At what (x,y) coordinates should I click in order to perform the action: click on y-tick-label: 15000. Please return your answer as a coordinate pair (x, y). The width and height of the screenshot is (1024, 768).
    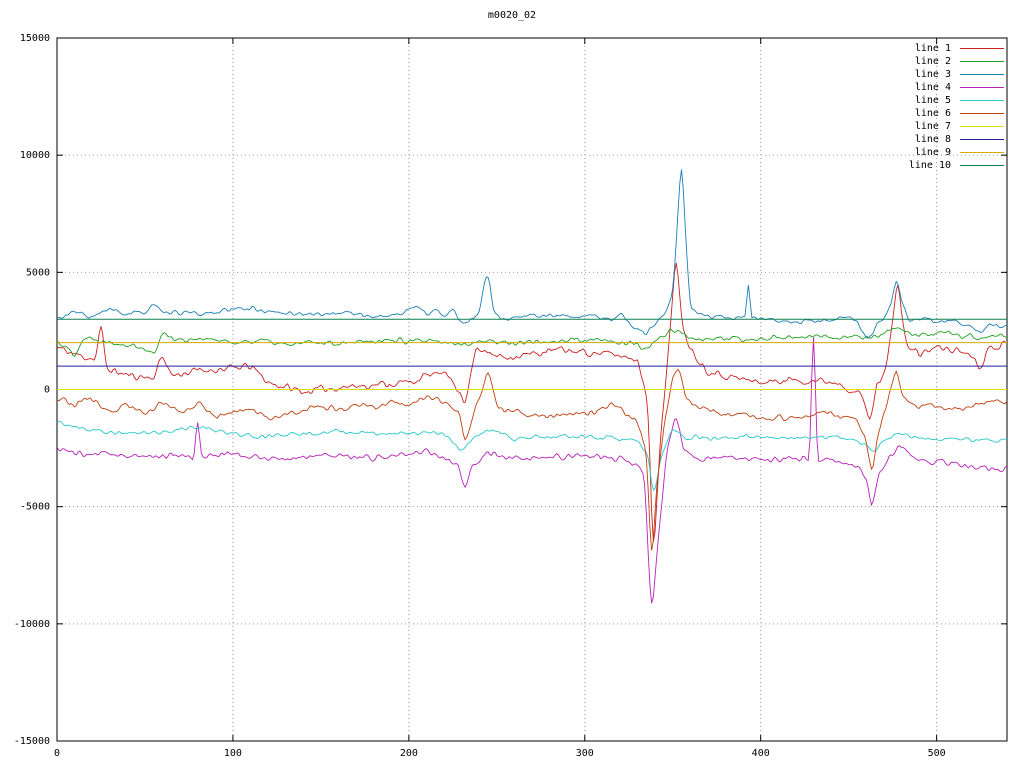
    Looking at the image, I should click on (35, 38).